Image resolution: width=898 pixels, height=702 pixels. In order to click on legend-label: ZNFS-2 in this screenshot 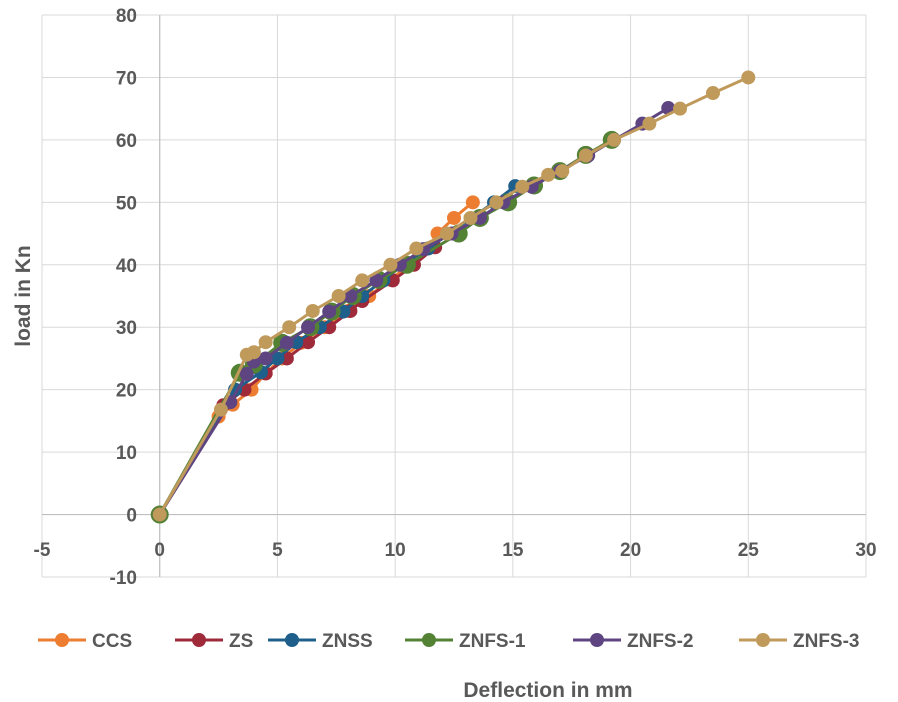, I will do `click(660, 641)`.